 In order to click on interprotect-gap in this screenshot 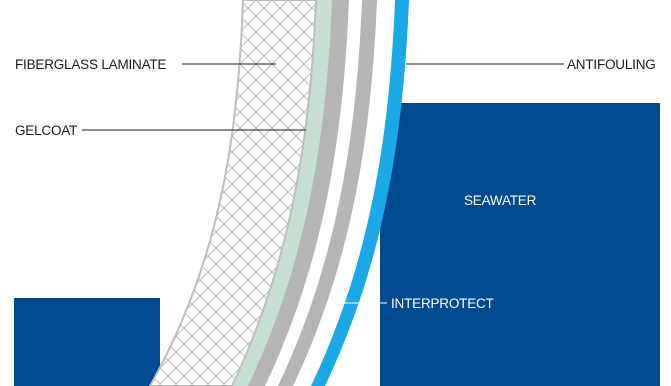, I will do `click(312, 193)`.